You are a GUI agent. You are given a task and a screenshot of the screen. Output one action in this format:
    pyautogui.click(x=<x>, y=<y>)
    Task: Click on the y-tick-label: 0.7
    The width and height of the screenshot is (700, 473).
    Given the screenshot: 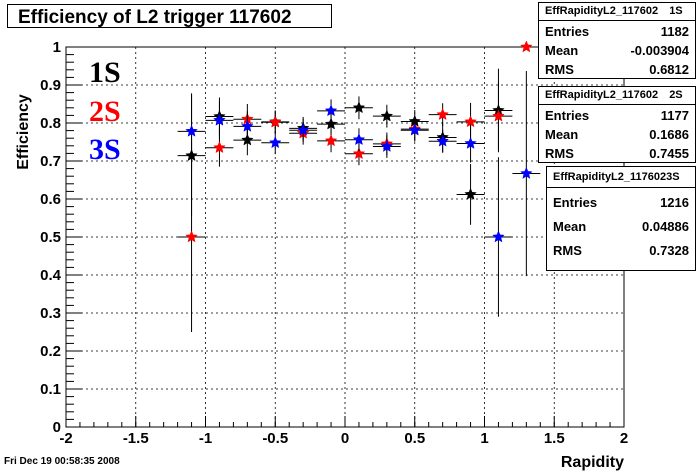 What is the action you would take?
    pyautogui.click(x=50, y=161)
    